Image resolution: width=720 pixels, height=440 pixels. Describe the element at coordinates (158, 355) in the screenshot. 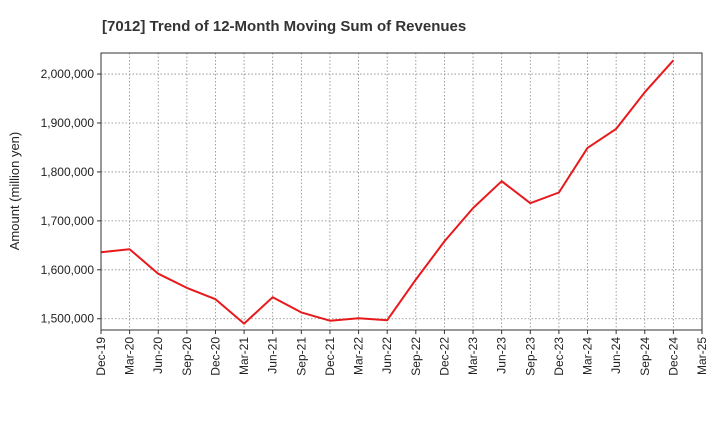

I see `x-tick-label: Jun-20` at that location.